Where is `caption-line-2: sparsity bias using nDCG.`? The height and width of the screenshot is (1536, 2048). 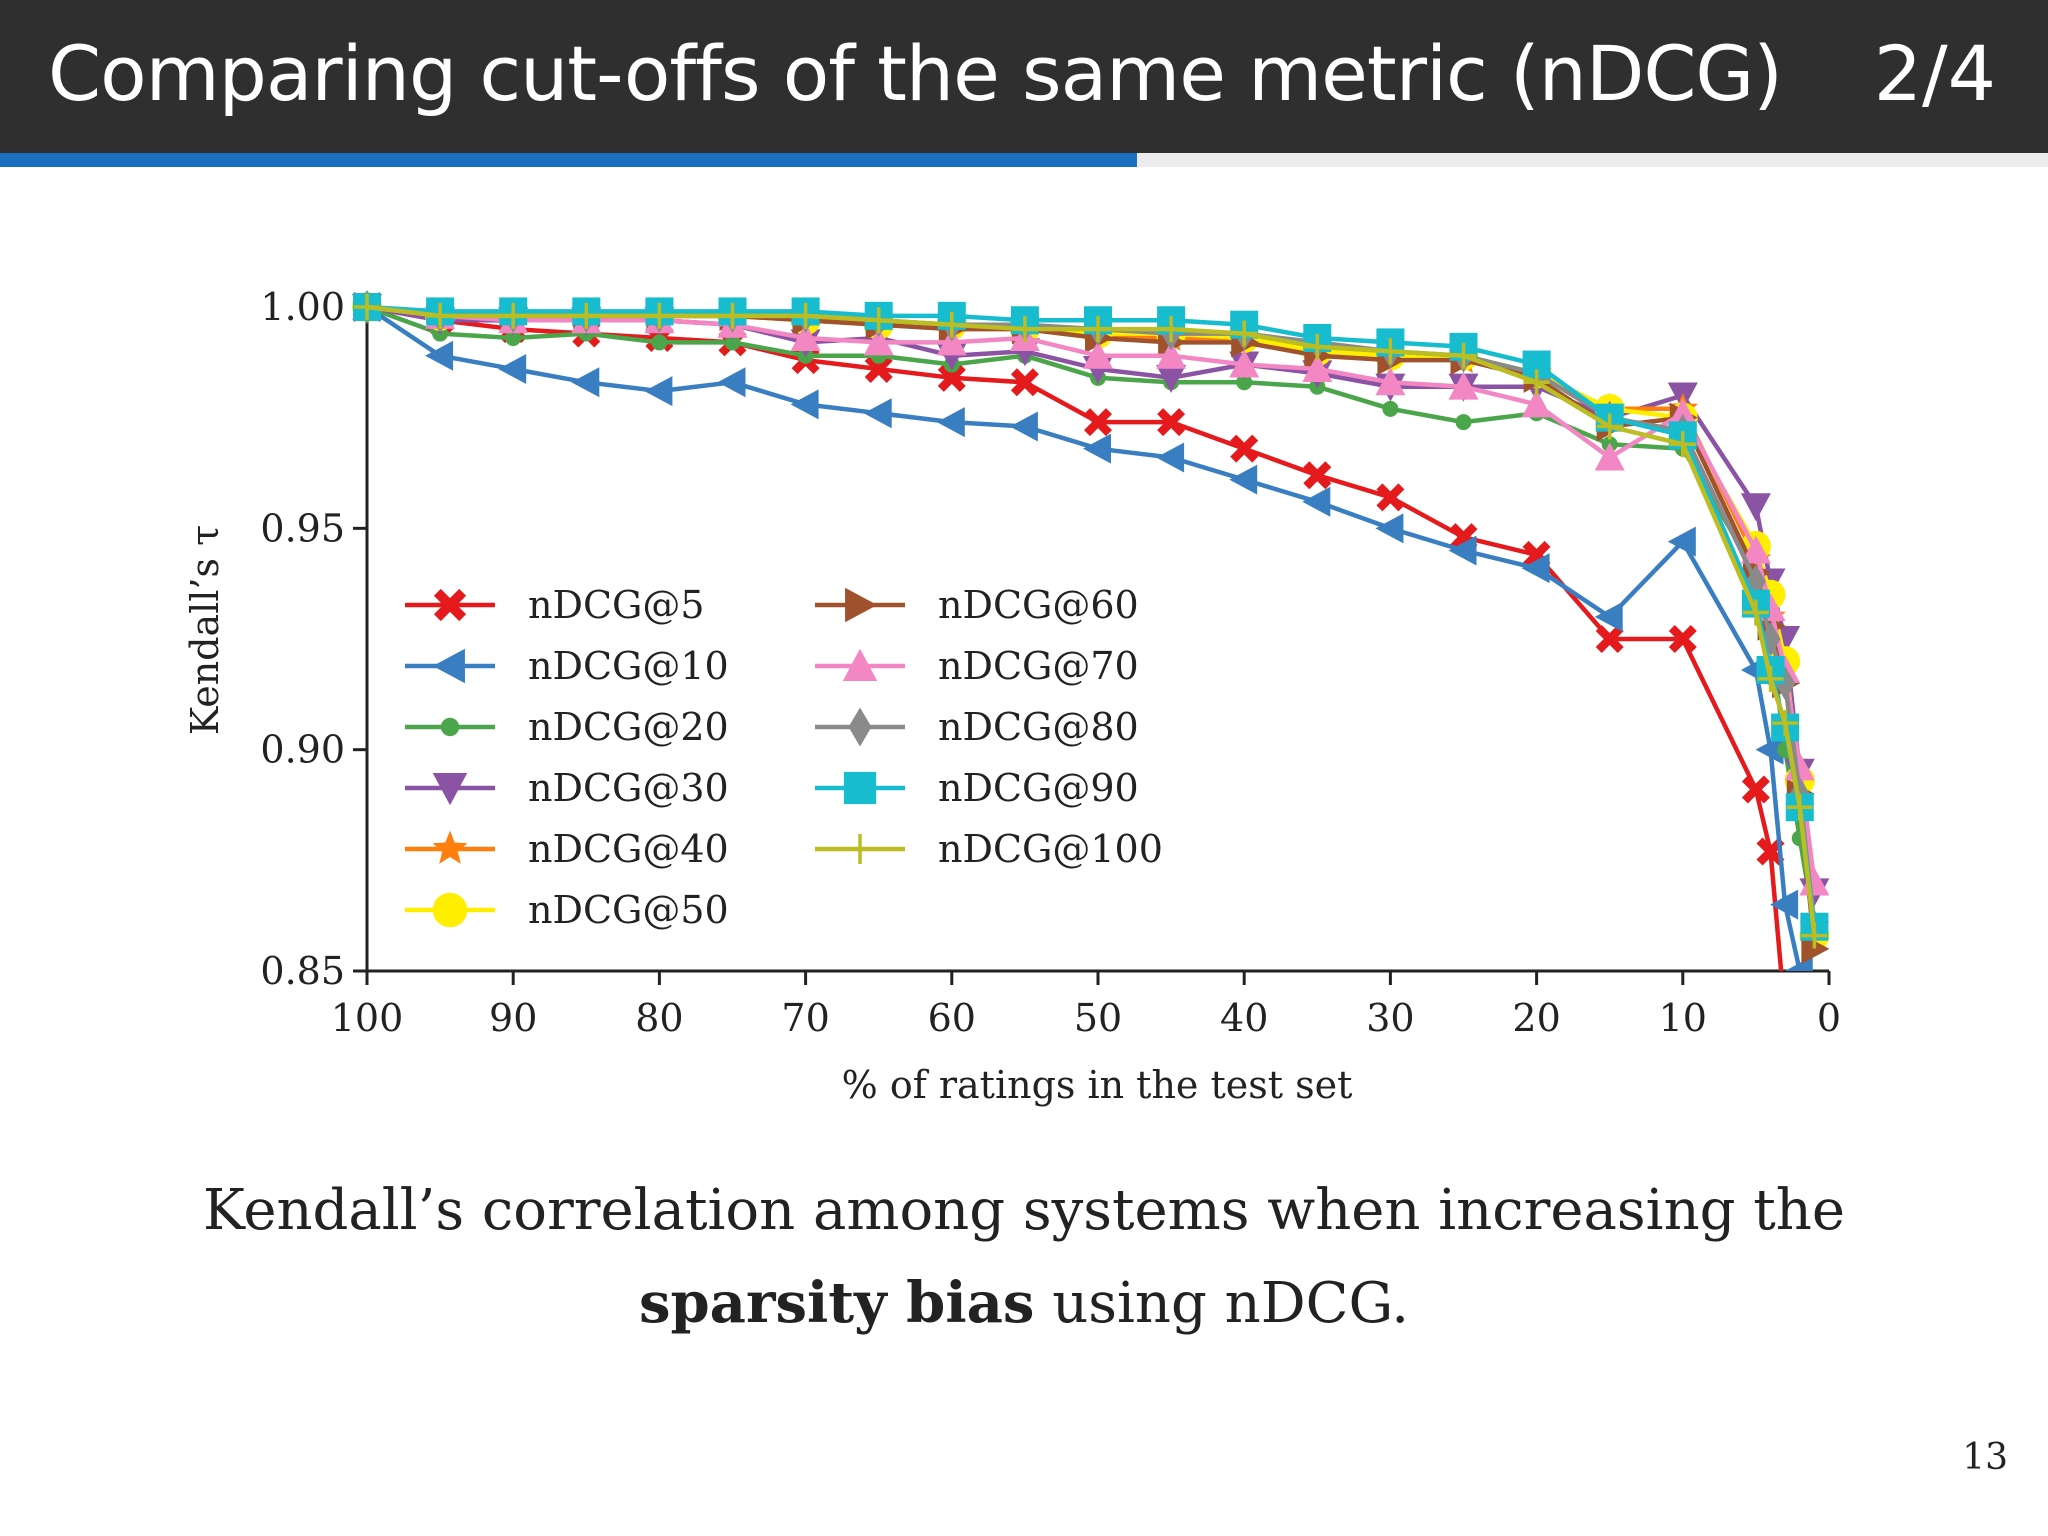
caption-line-2: sparsity bias using nDCG. is located at coordinates (1024, 1303).